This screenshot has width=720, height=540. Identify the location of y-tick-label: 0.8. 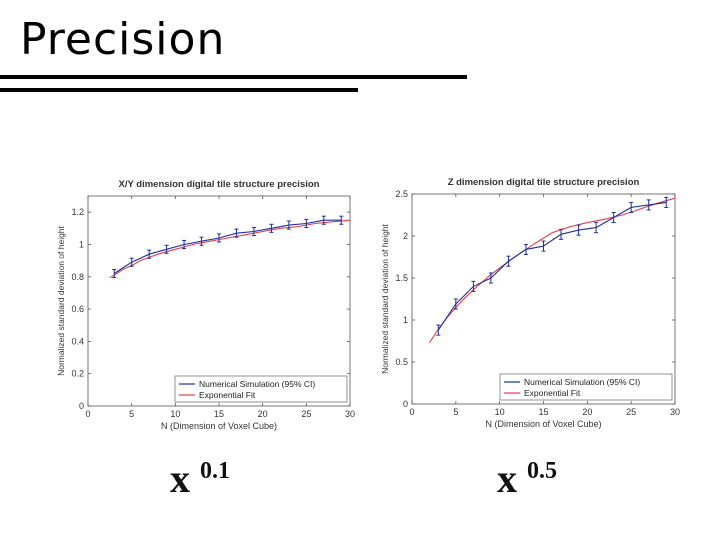
(77, 277).